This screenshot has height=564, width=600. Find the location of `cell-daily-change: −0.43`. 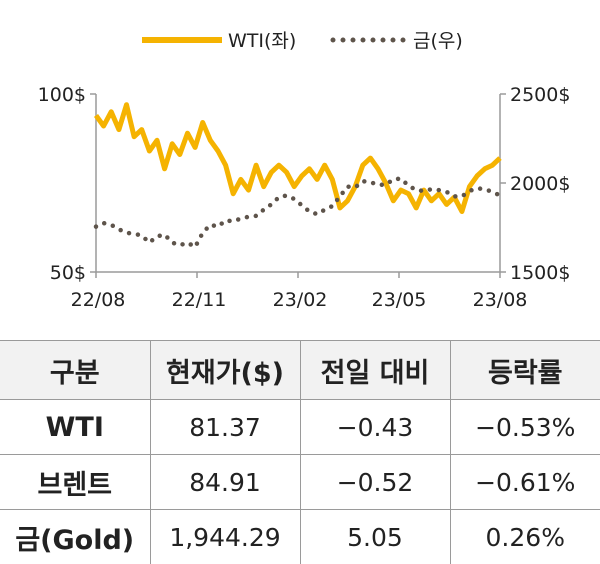

cell-daily-change: −0.43 is located at coordinates (375, 427).